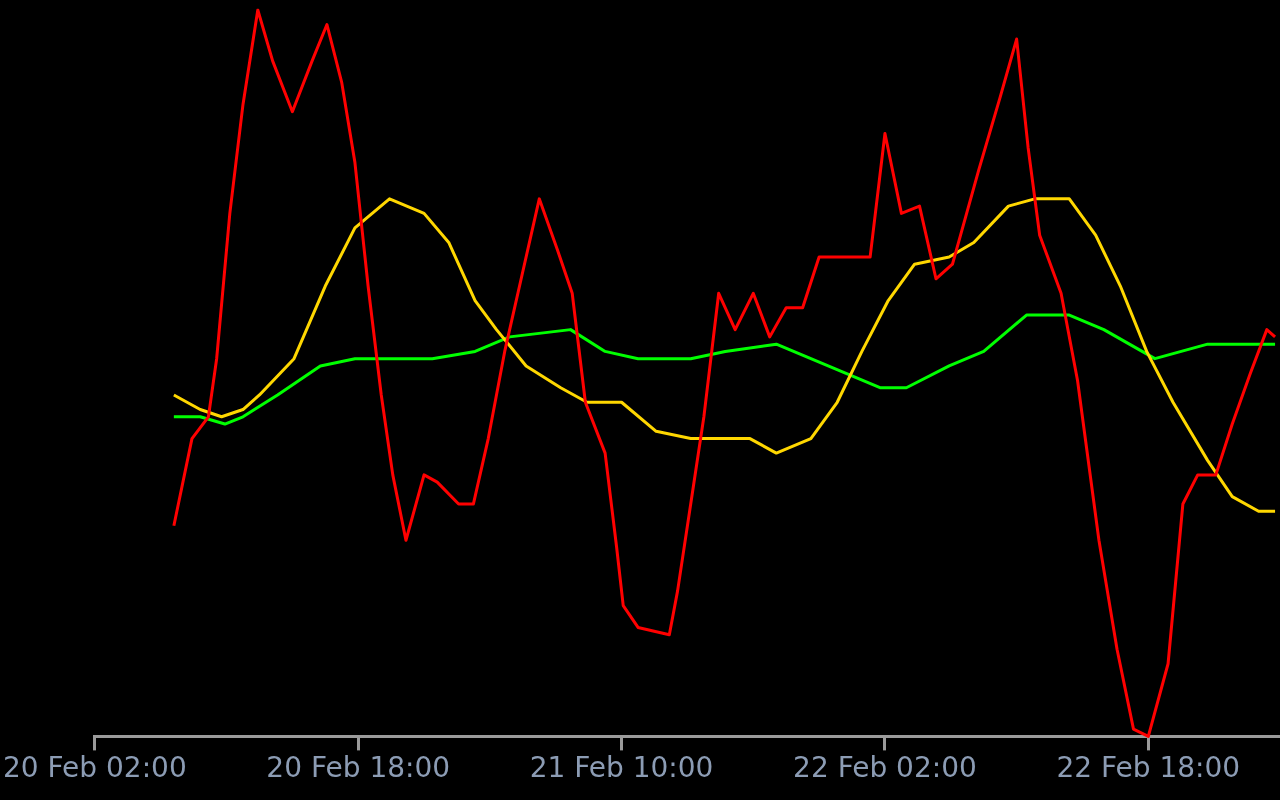 The height and width of the screenshot is (800, 1280). I want to click on x-tick-label: 20 Feb 02:00, so click(95, 768).